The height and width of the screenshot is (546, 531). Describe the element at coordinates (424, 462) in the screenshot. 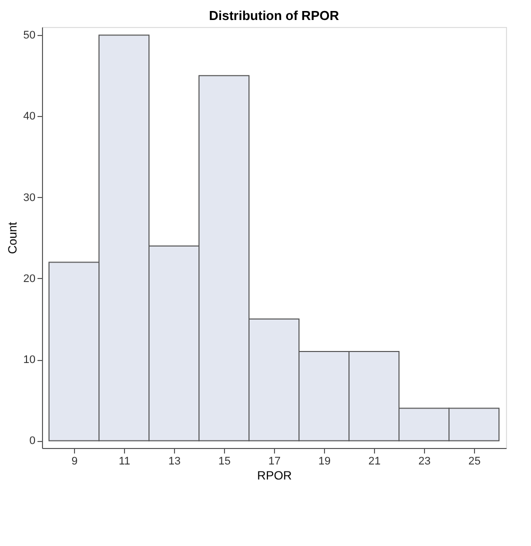

I see `x-tick-label: 23` at that location.